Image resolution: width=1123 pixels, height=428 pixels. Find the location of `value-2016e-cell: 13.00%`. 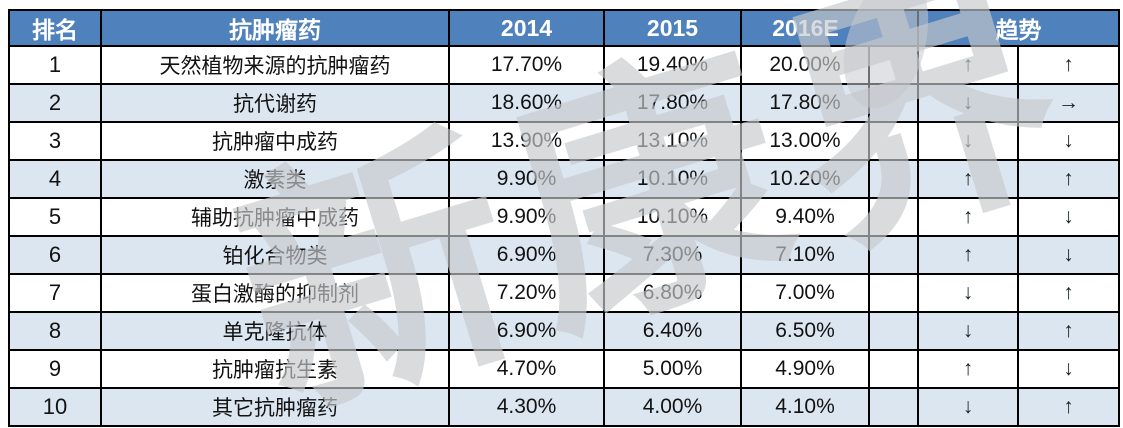

value-2016e-cell: 13.00% is located at coordinates (805, 141).